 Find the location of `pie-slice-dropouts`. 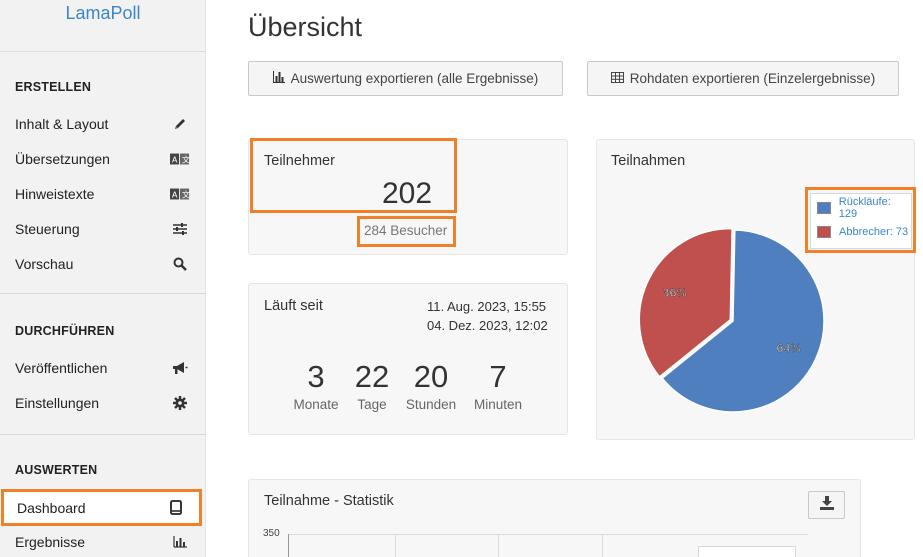

pie-slice-dropouts is located at coordinates (685, 302).